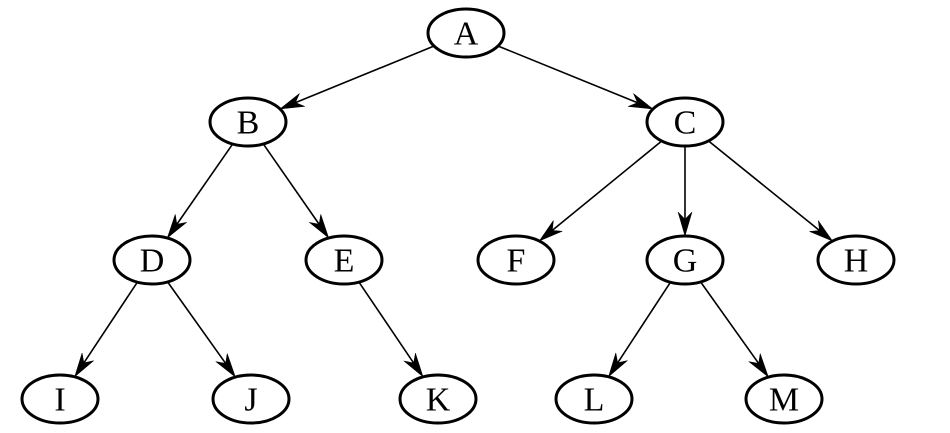  I want to click on node-f: F, so click(516, 260).